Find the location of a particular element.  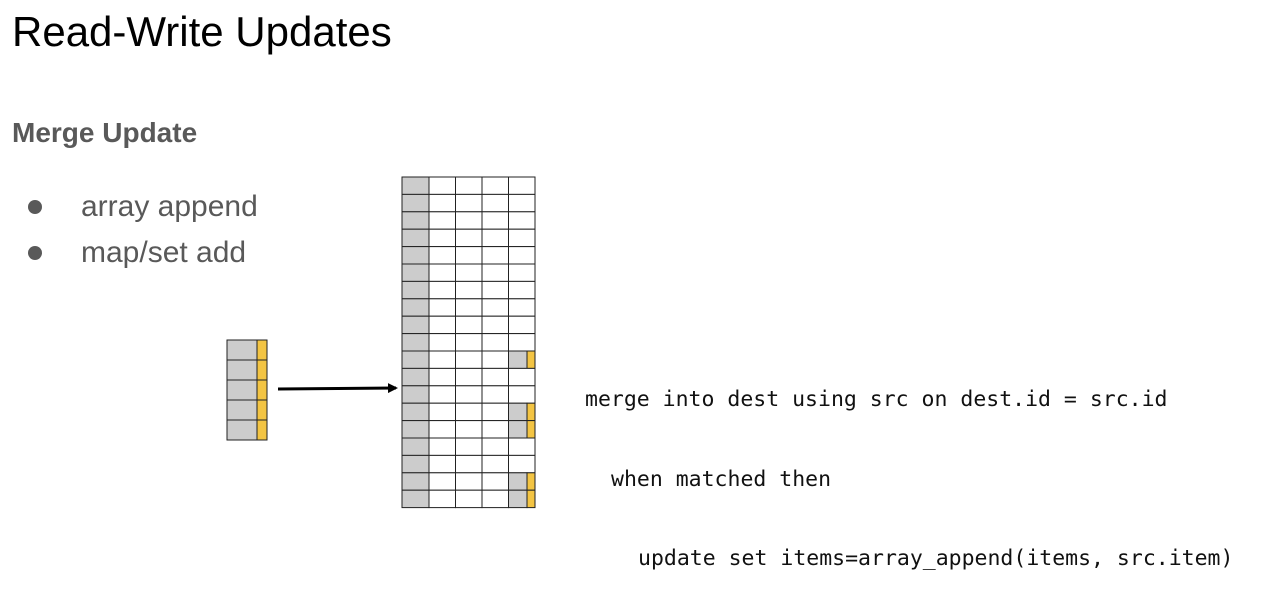

section-heading: Merge Update is located at coordinates (105, 132).